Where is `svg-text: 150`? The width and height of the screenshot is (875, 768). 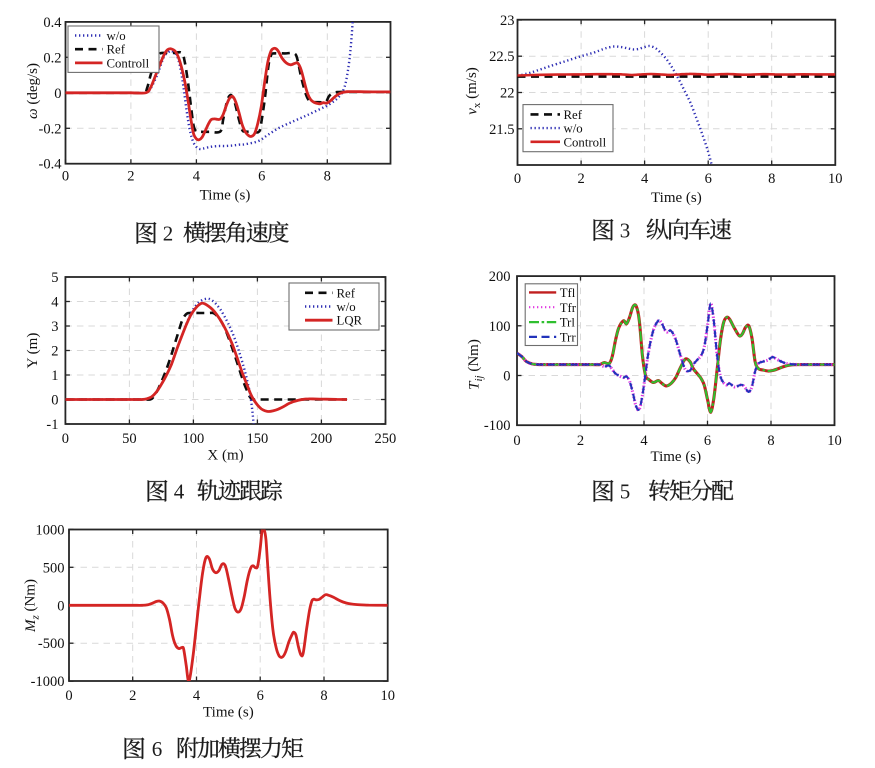
svg-text: 150 is located at coordinates (258, 439).